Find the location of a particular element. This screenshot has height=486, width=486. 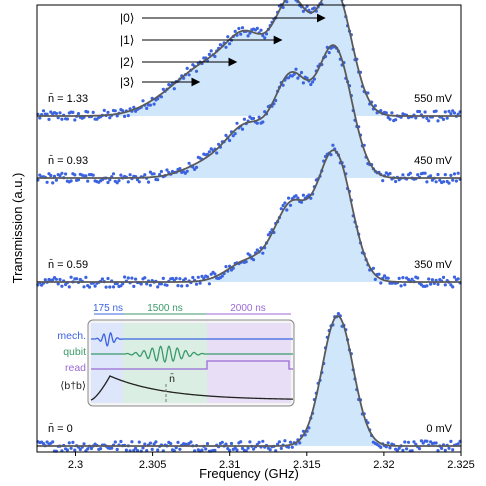

x-tick-label: 2.315 is located at coordinates (307, 465).